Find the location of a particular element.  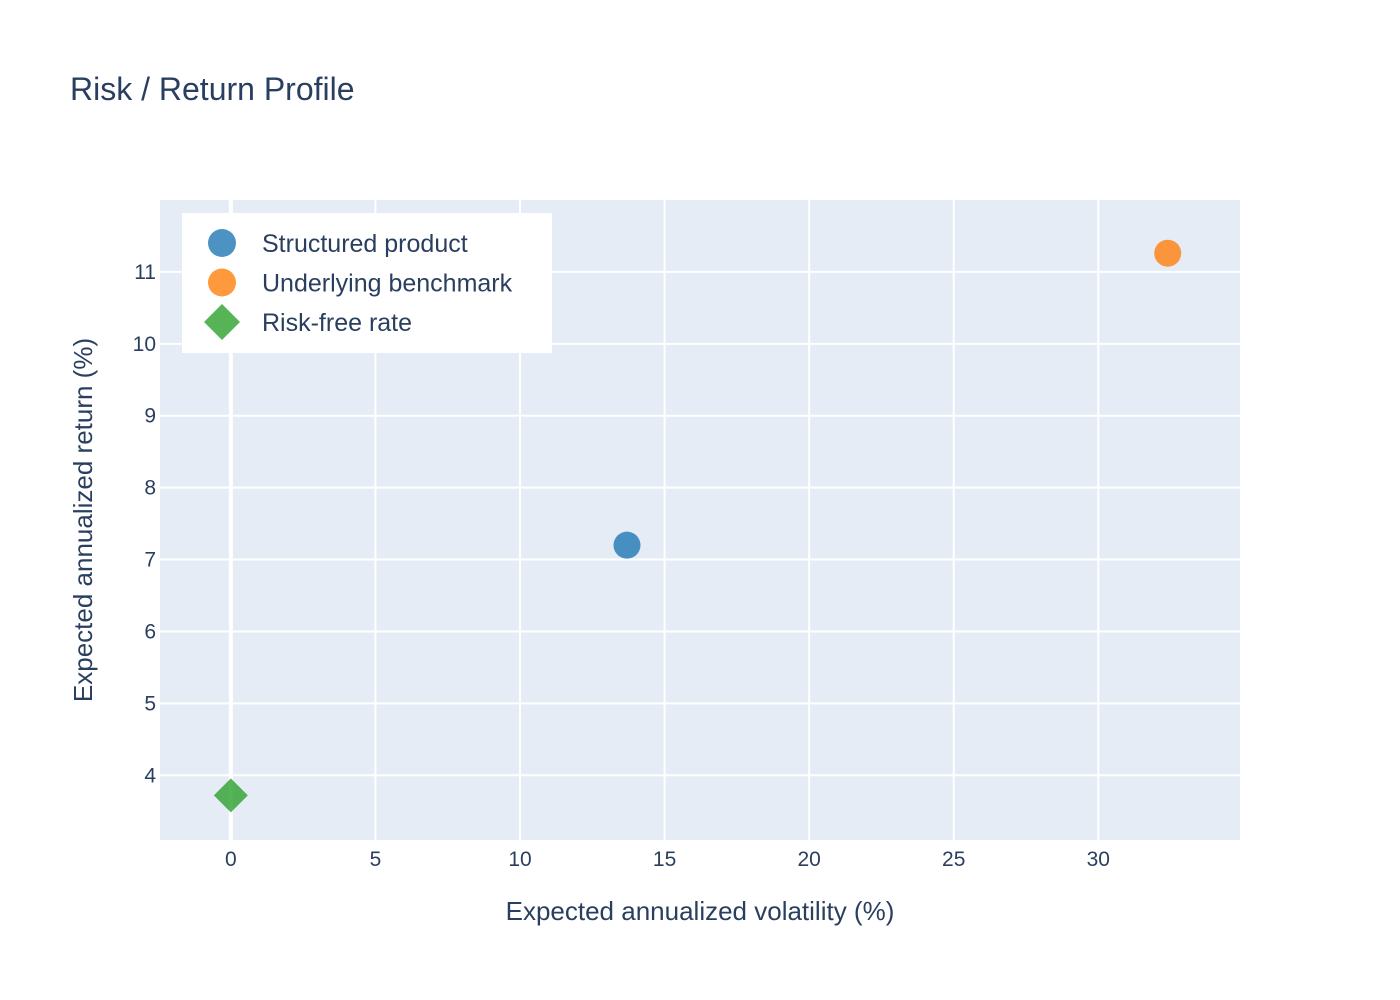

x-tick-label: 15 is located at coordinates (664, 859).